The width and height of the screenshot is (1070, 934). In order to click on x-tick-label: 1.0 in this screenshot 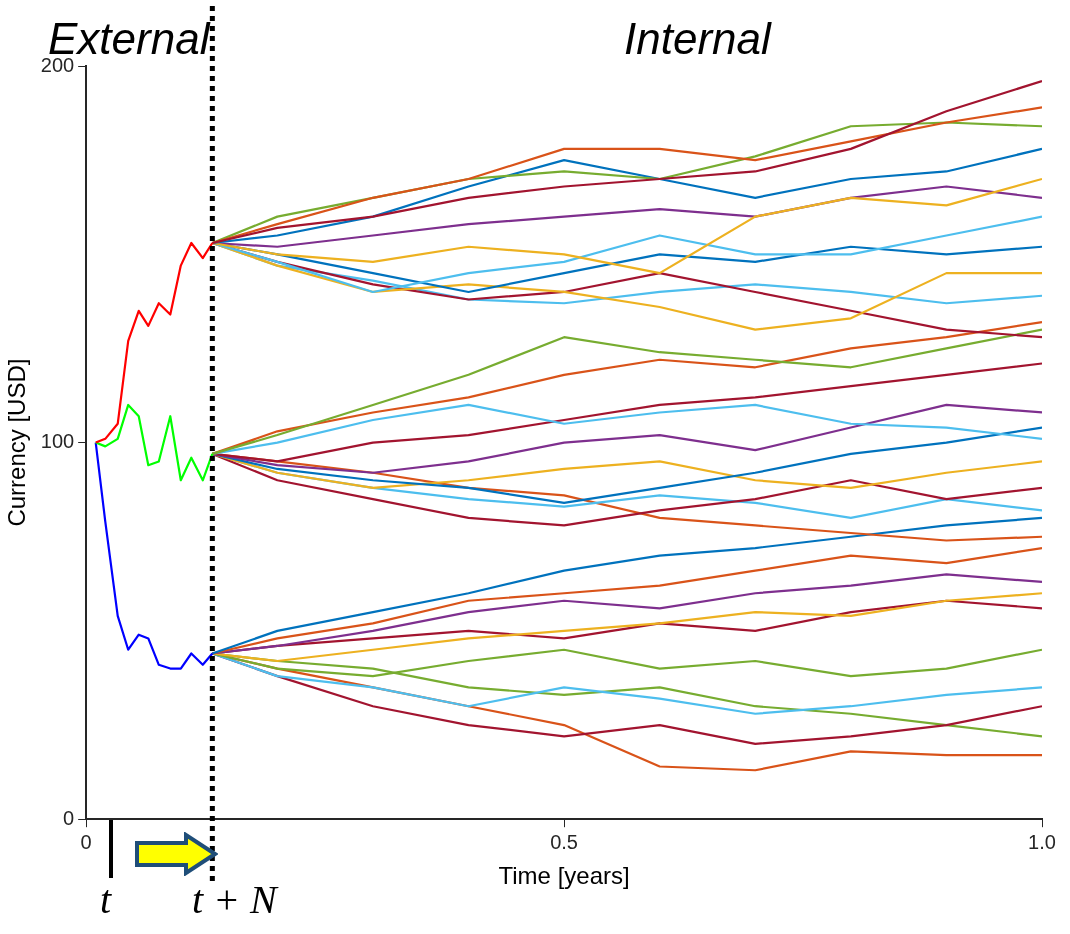, I will do `click(1042, 841)`.